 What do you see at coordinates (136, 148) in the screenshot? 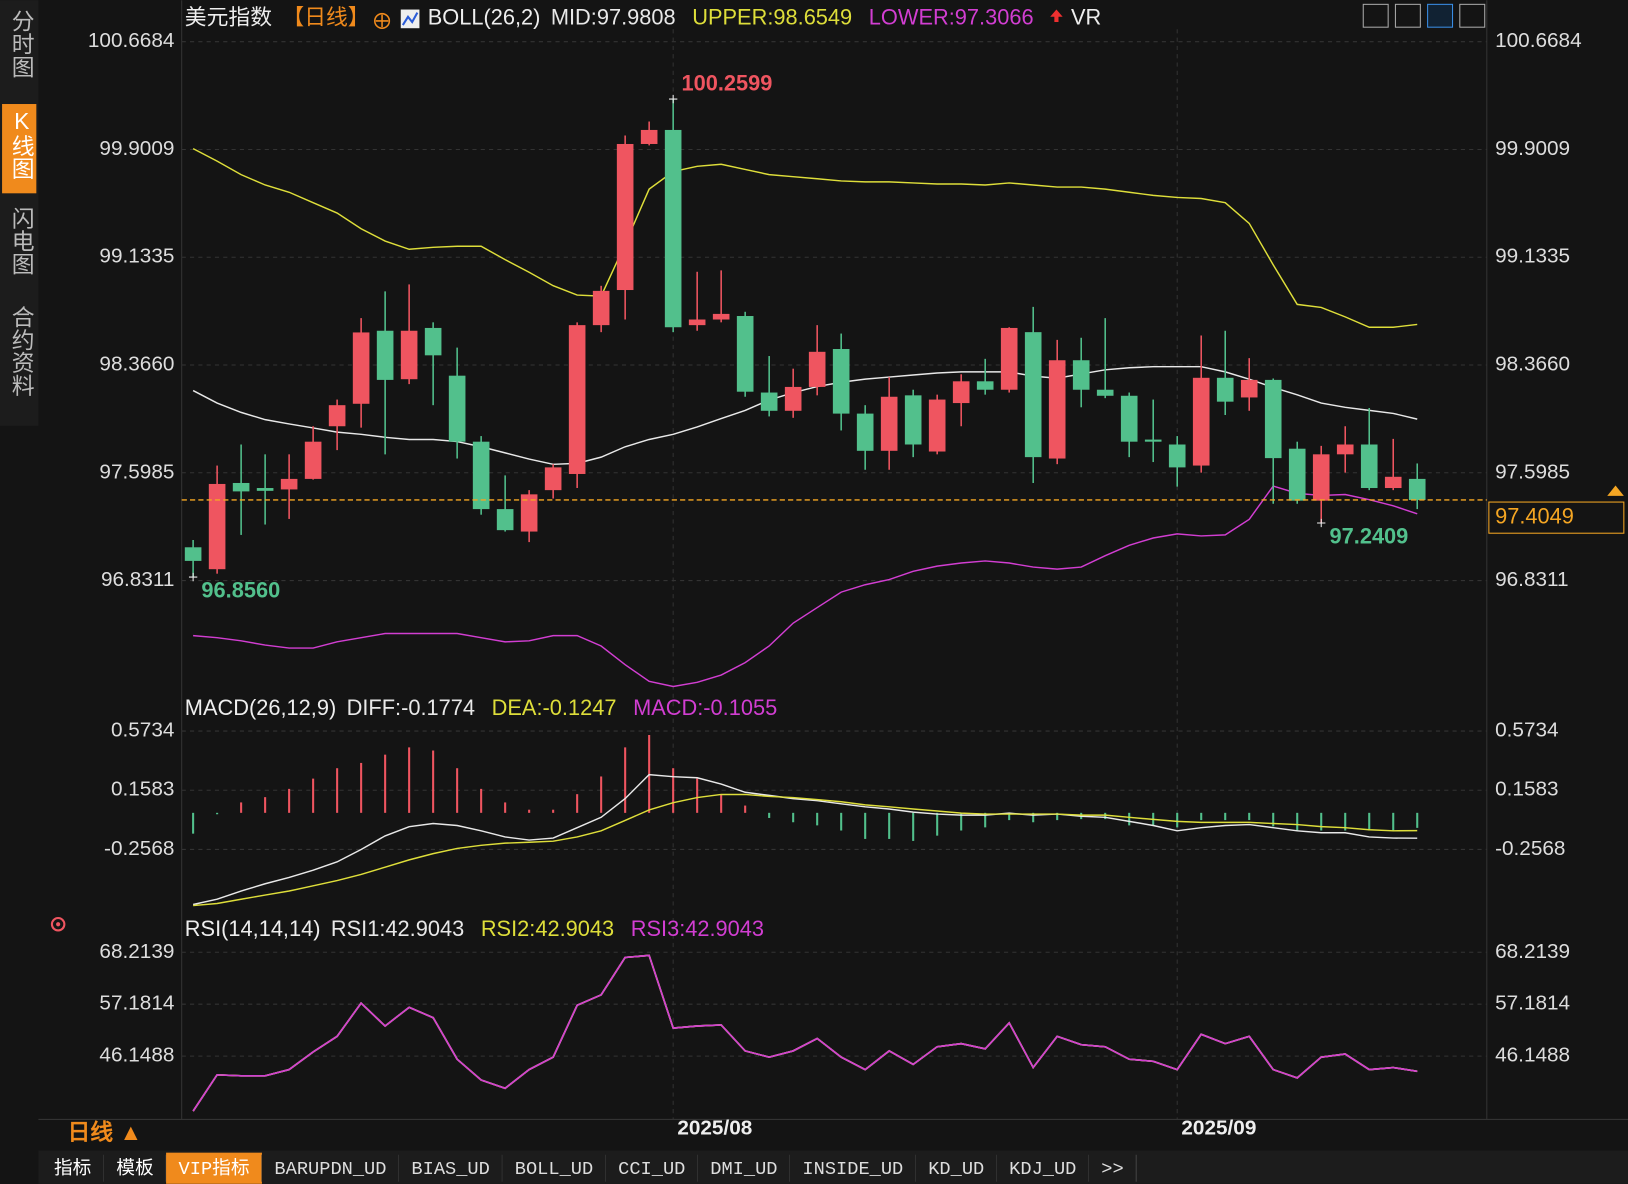
I see `y-tick-label: 99.9009` at bounding box center [136, 148].